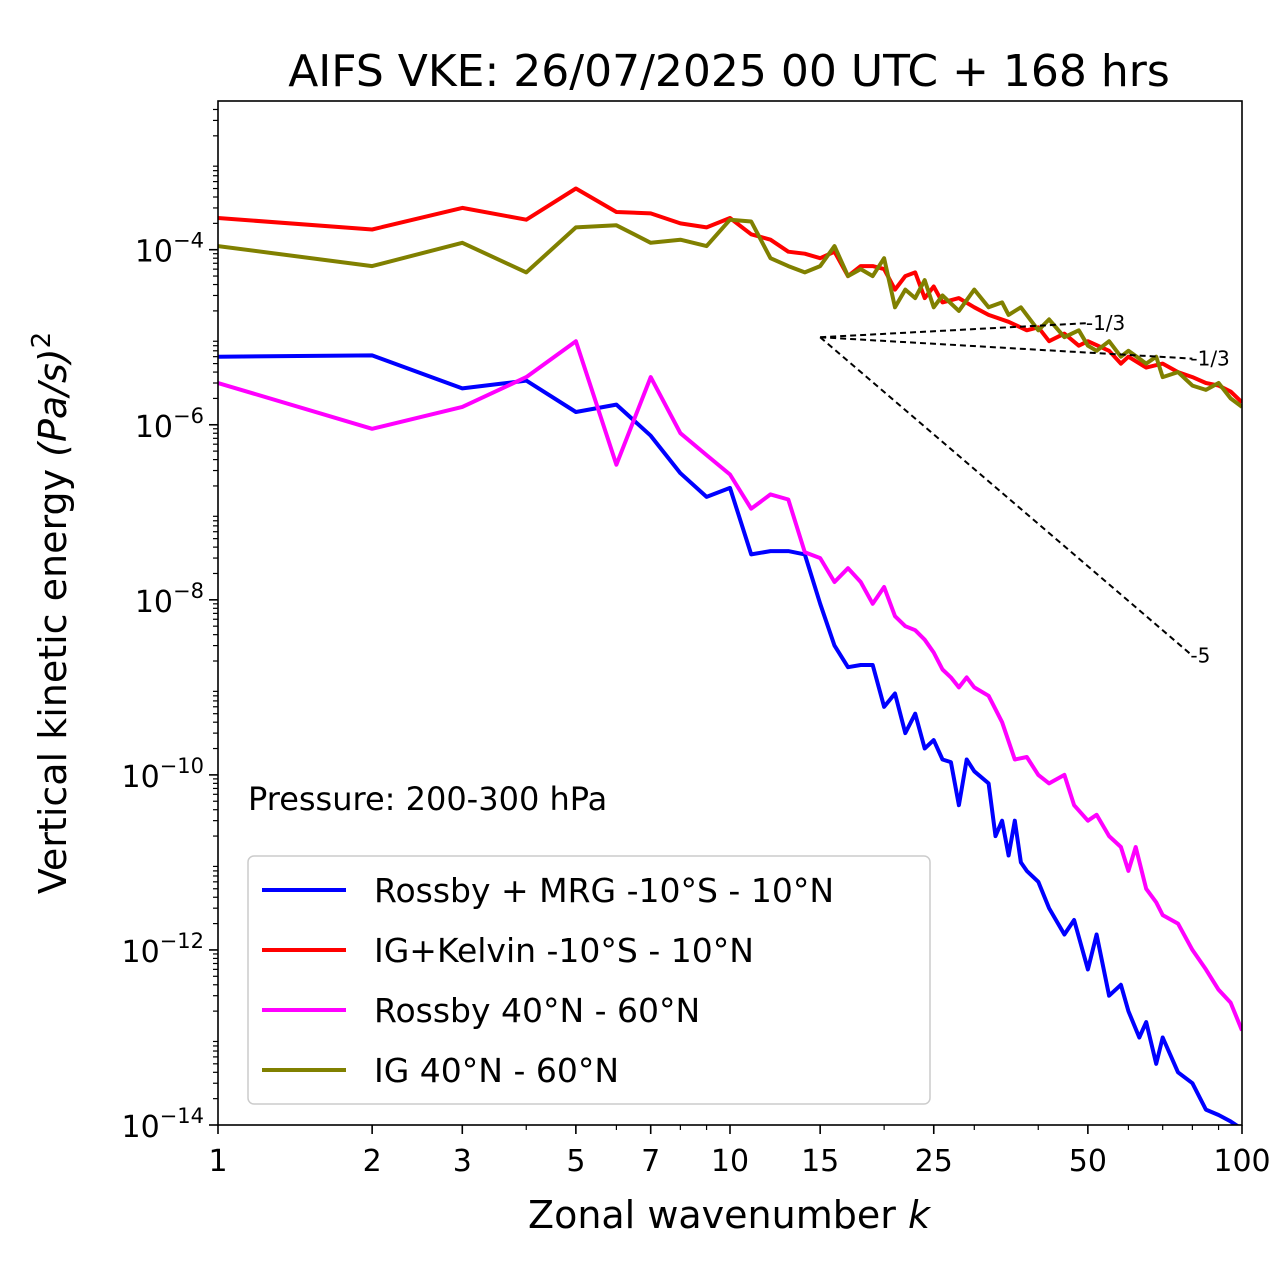  What do you see at coordinates (51, 613) in the screenshot?
I see `y-axis-label: Vertical kinetic energy (Pa/s)2` at bounding box center [51, 613].